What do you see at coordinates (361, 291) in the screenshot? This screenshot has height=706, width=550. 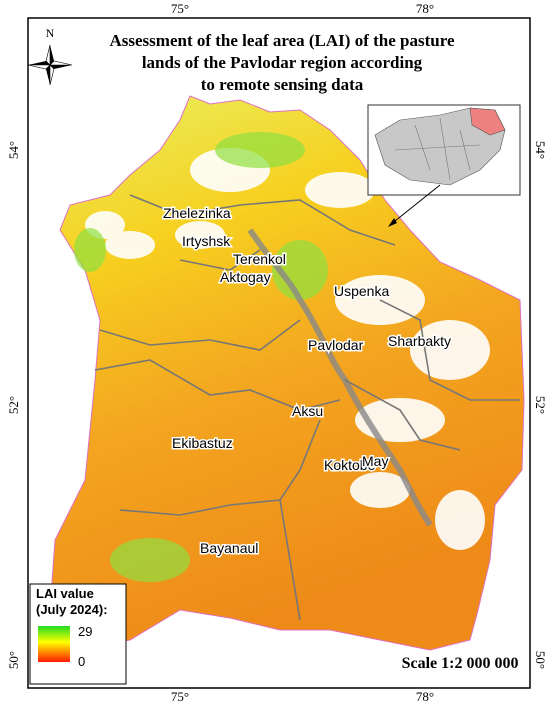 I see `district-label: Uspenka` at bounding box center [361, 291].